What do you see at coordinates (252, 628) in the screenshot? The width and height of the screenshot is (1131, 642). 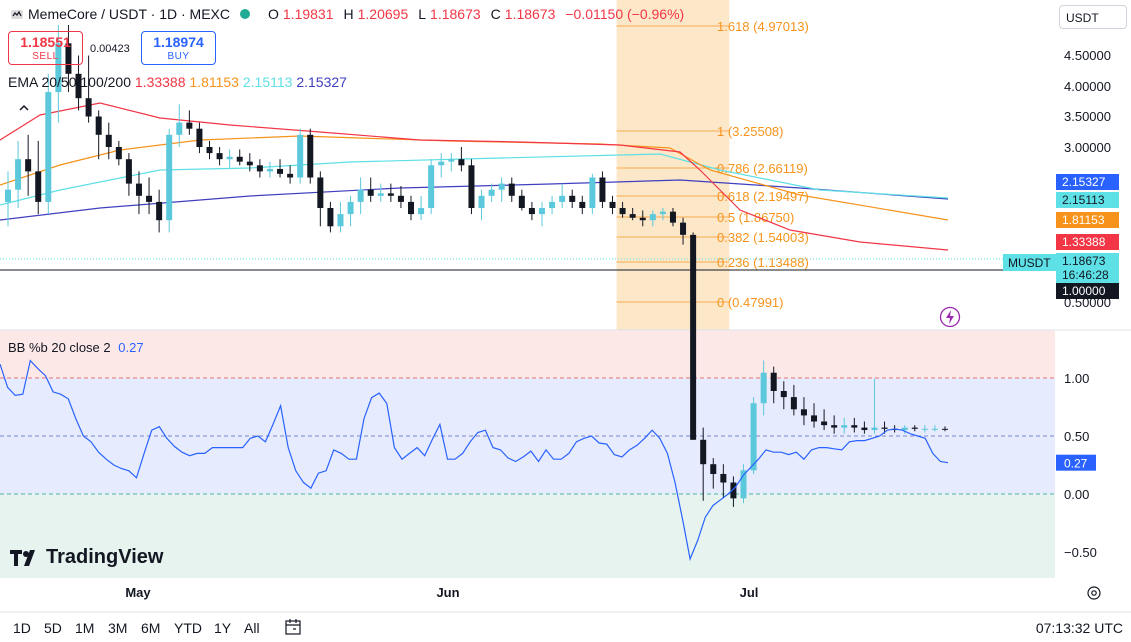 I see `tf-all: All` at bounding box center [252, 628].